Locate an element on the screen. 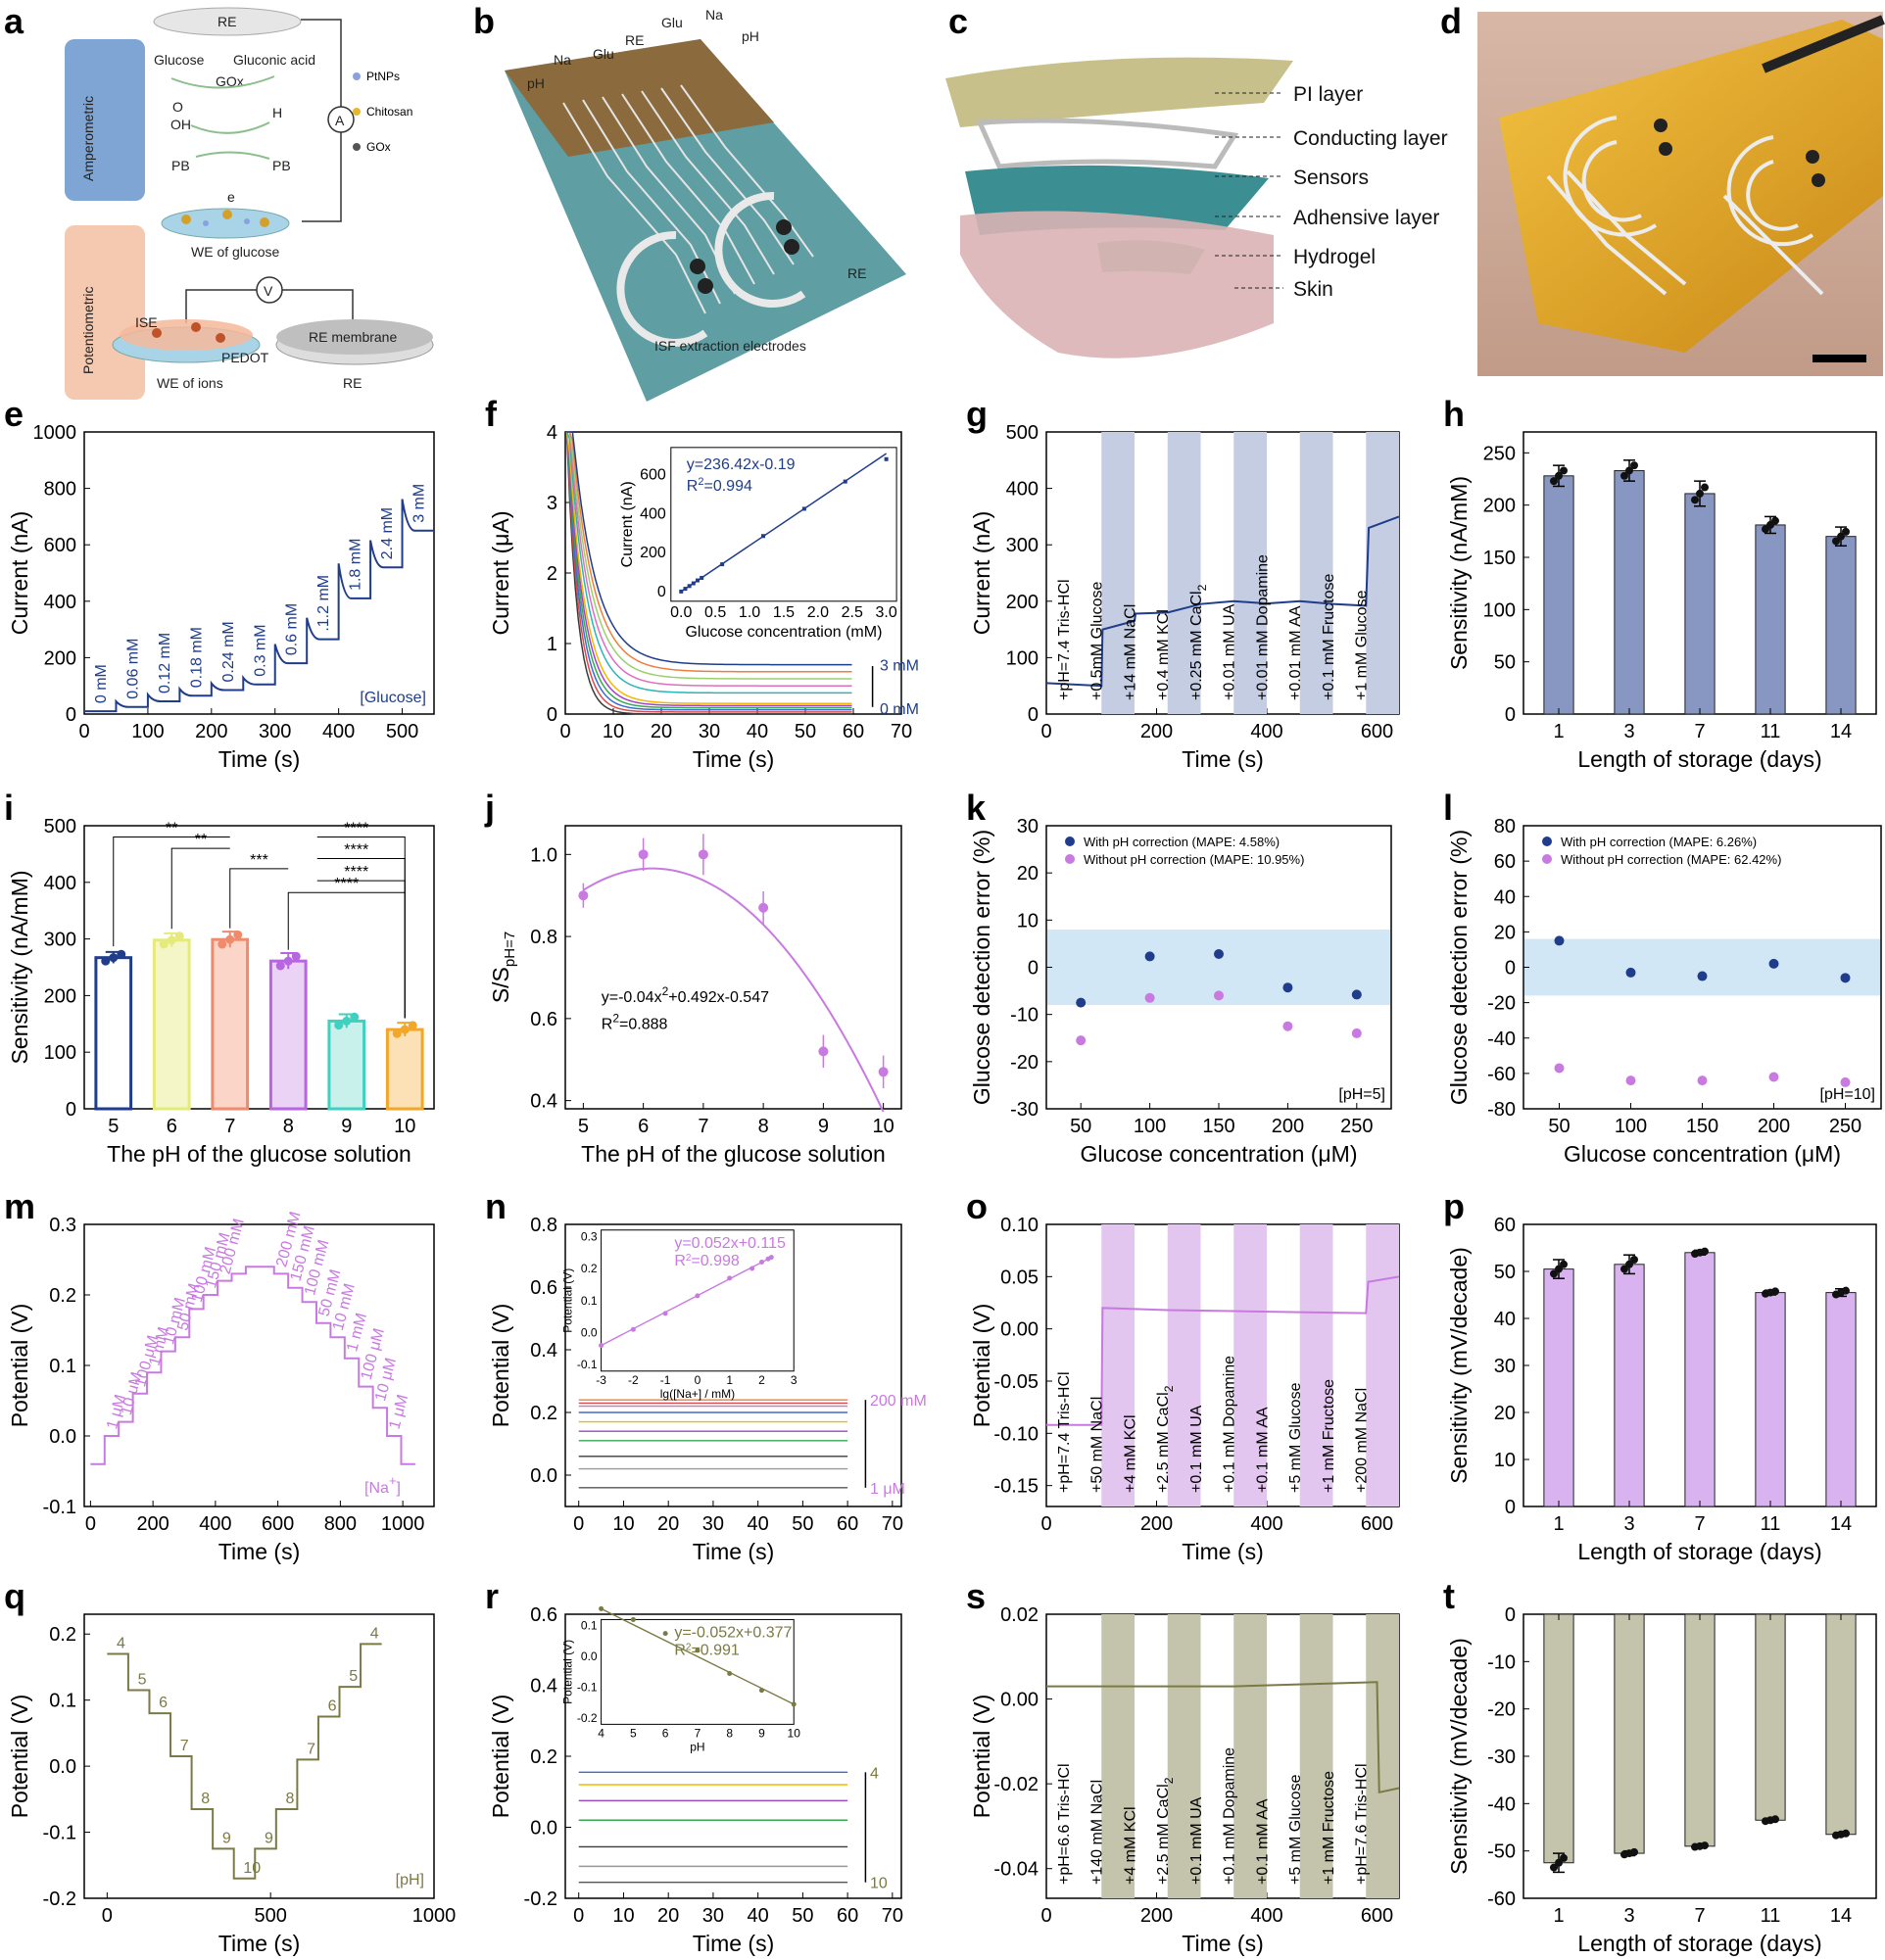 The width and height of the screenshot is (1885, 1960). y-tick-label-l: 20 is located at coordinates (1505, 933).